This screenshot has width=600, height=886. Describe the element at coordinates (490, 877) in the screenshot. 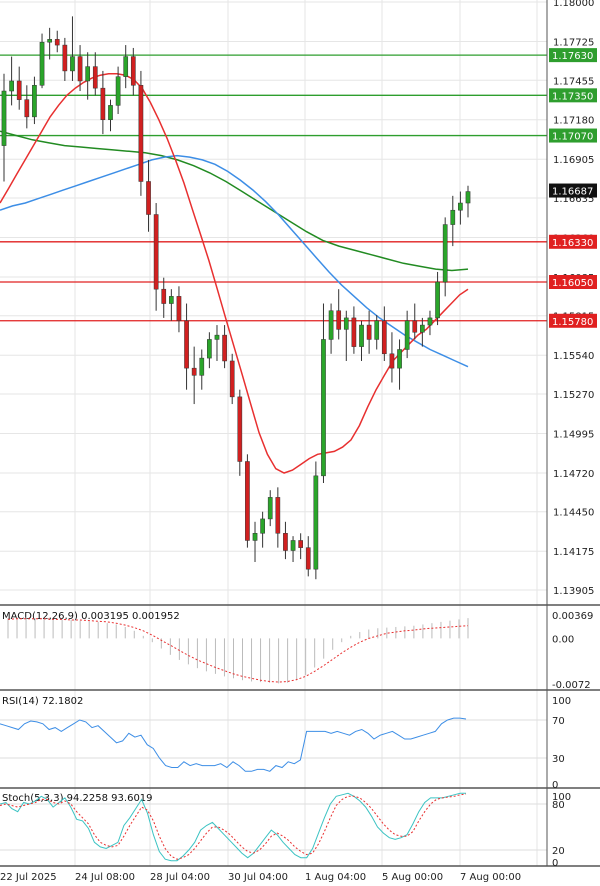

I see `time-tick-label: 7 Aug 00:00` at that location.